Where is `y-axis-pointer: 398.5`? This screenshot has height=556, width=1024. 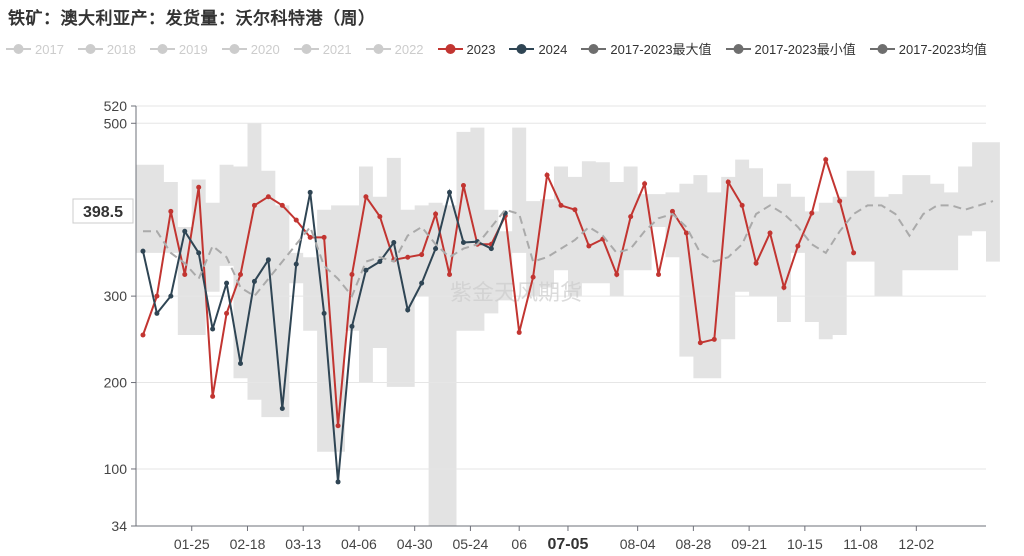
y-axis-pointer: 398.5 is located at coordinates (103, 211).